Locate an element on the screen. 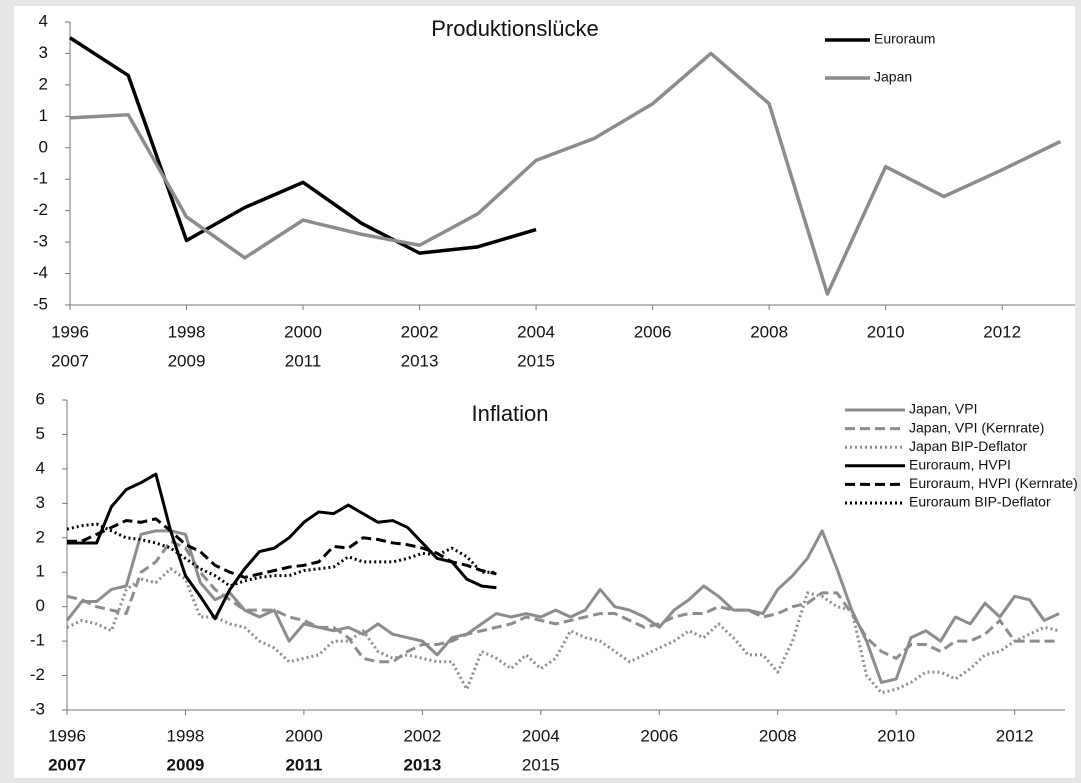 The height and width of the screenshot is (783, 1081). y-tick-label: 5 is located at coordinates (40, 433).